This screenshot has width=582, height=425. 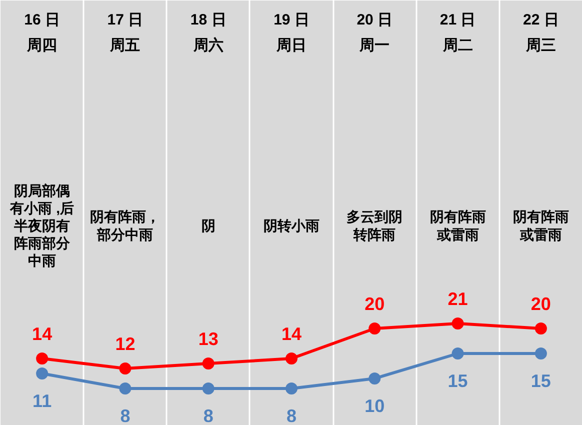 What do you see at coordinates (125, 33) in the screenshot?
I see `x-tick-label: 17 日周五` at bounding box center [125, 33].